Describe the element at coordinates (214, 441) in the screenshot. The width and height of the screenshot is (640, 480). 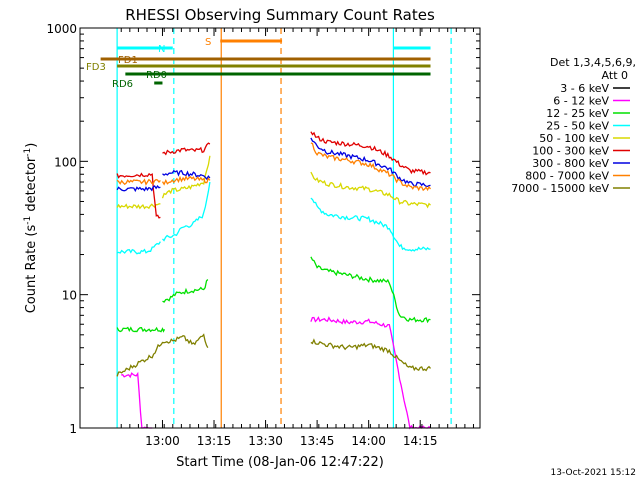
I see `x-tick-label: 13:15` at that location.